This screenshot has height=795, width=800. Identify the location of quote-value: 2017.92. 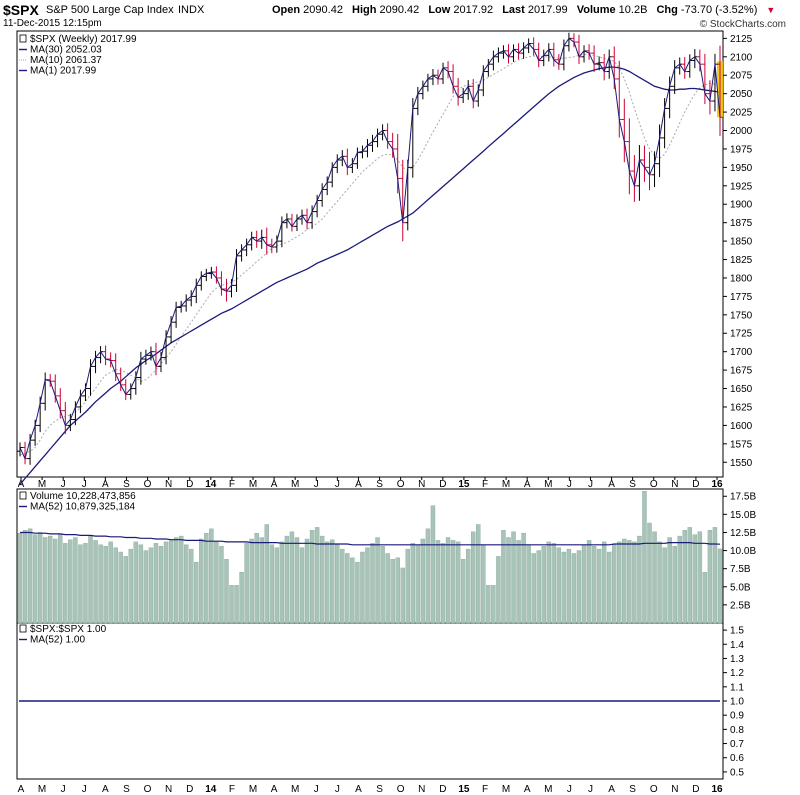
(473, 10).